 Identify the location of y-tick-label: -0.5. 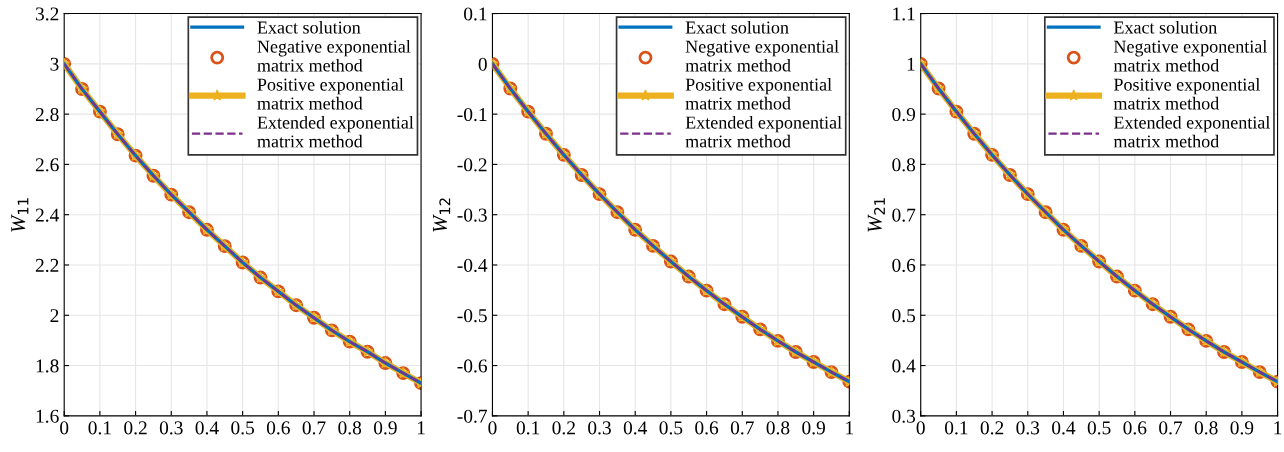
(472, 316).